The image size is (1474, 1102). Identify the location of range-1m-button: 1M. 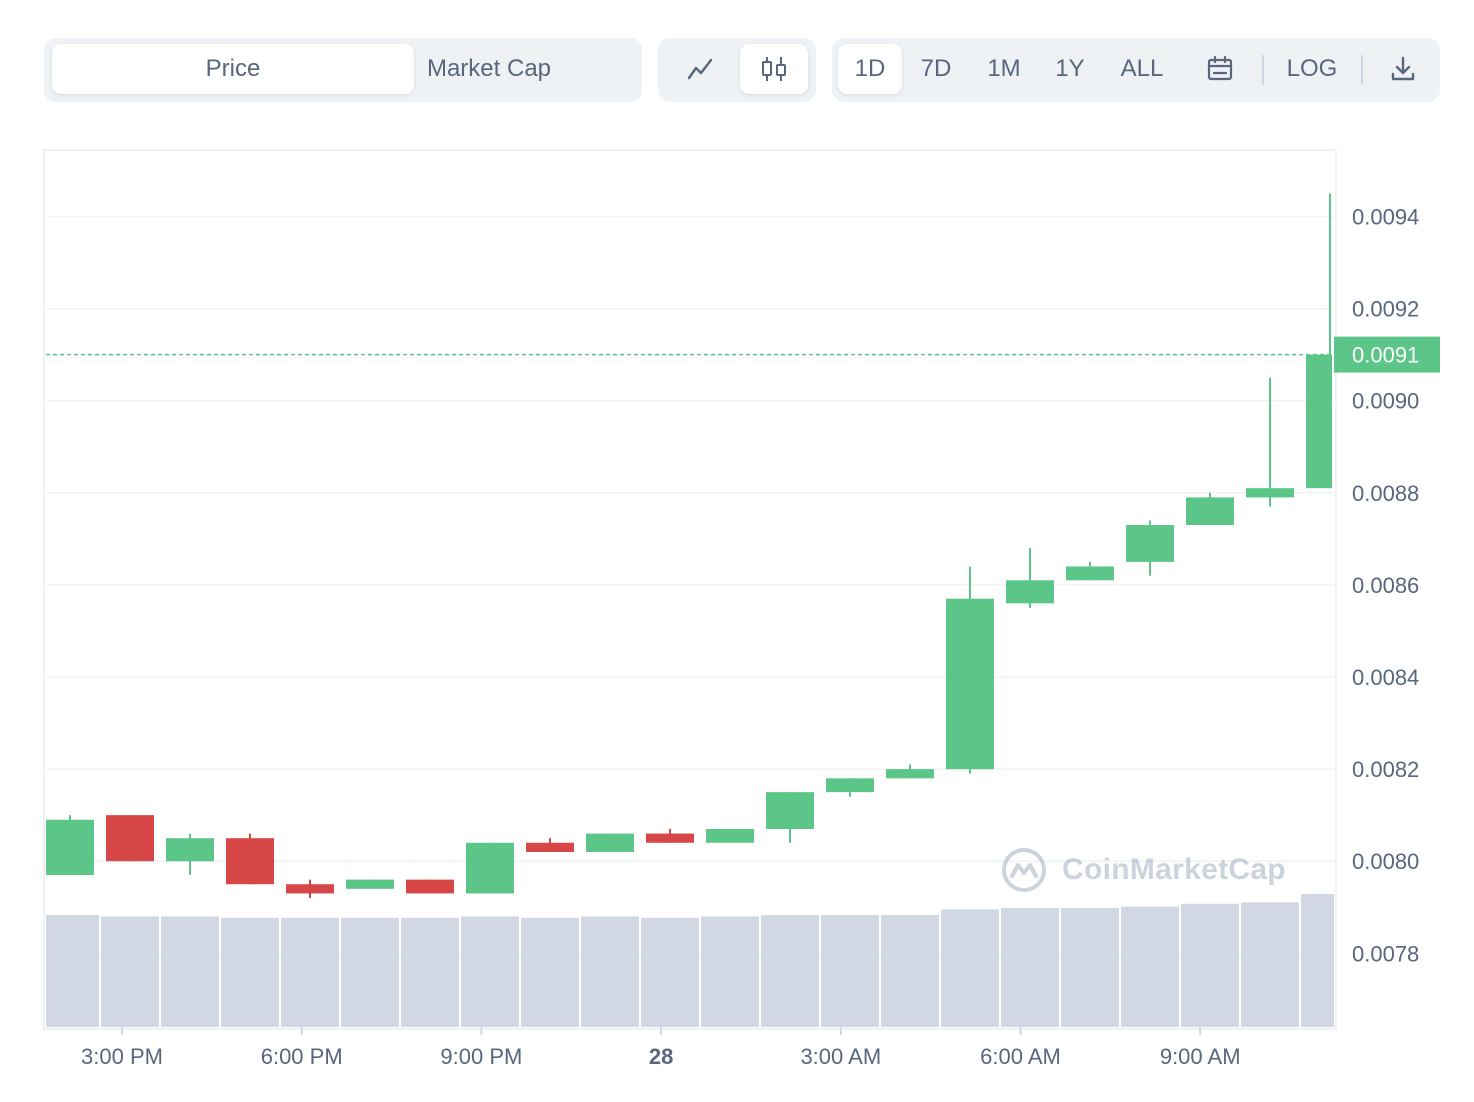
(1004, 68).